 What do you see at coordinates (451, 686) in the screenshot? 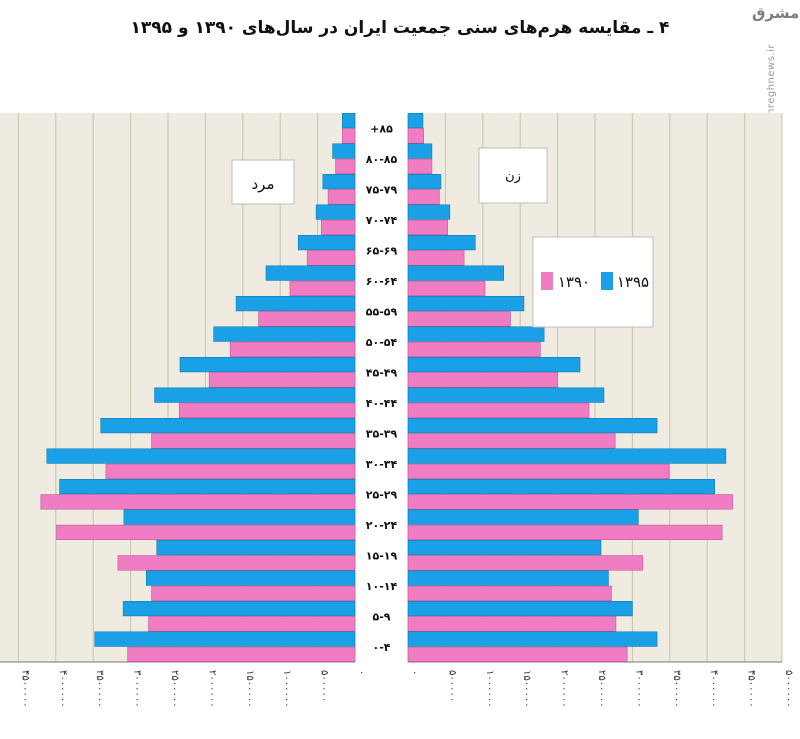
I see `x-tick-label-f-1: ۵۰۰۰۰۰` at bounding box center [451, 686].